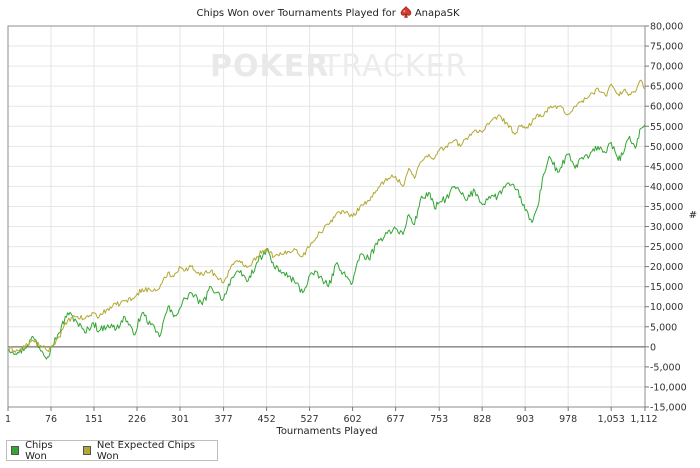  Describe the element at coordinates (666, 207) in the screenshot. I see `y-tick-label: 35,000` at that location.